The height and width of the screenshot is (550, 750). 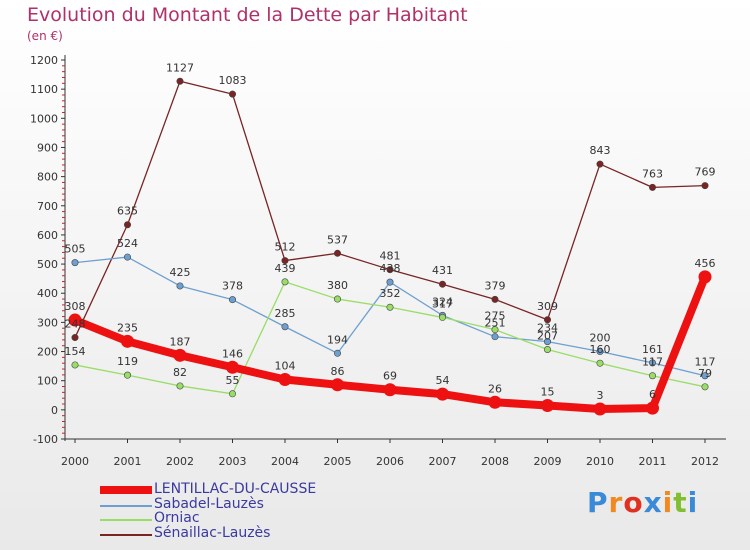 What do you see at coordinates (338, 461) in the screenshot?
I see `x-tick-label: 2005` at bounding box center [338, 461].